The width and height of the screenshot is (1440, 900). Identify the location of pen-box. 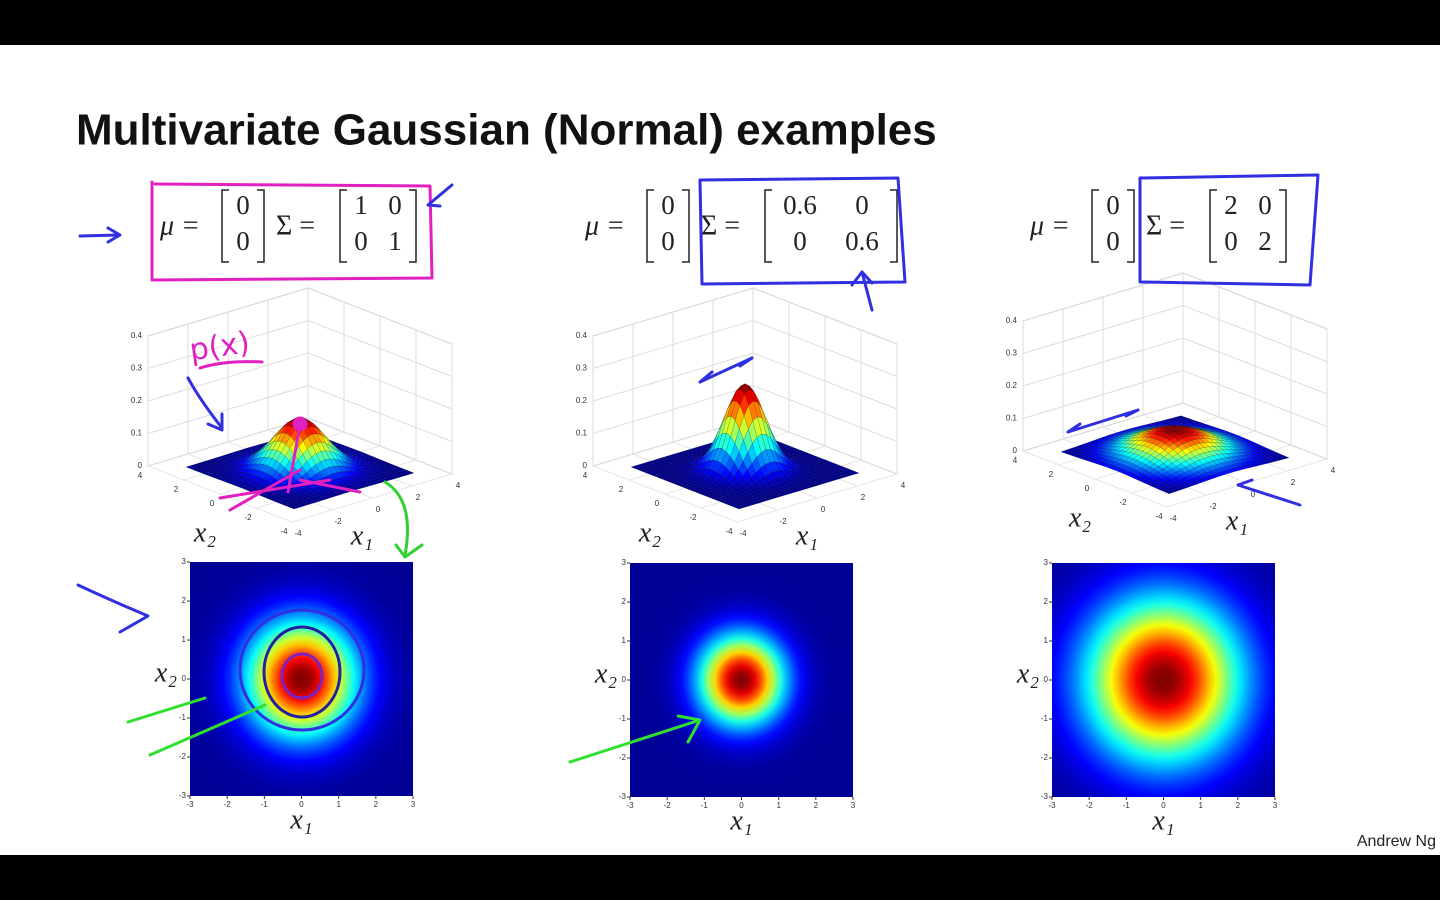
(1229, 230).